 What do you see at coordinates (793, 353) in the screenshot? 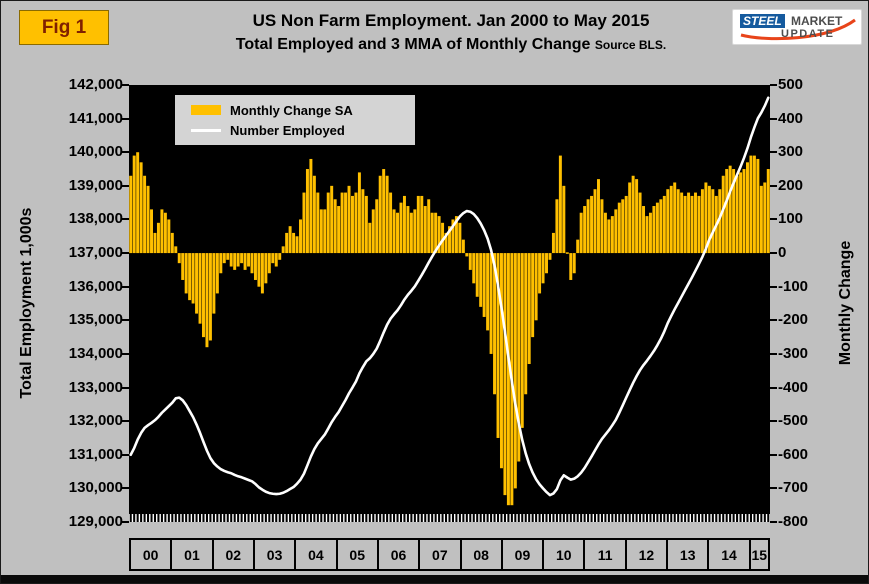
I see `right-axis-tick-label: -300` at bounding box center [793, 353].